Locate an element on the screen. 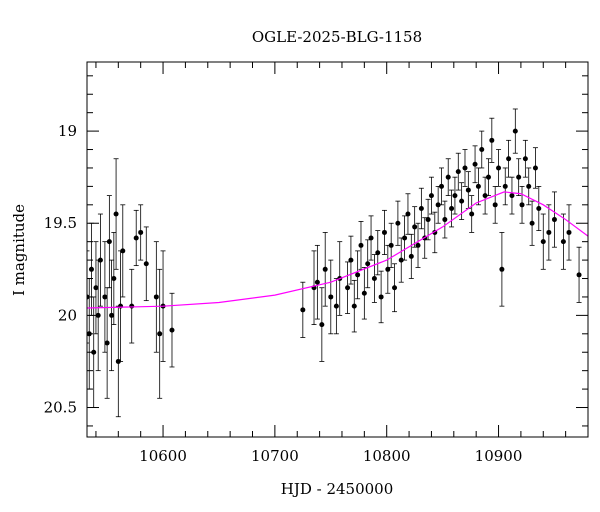 This screenshot has width=600, height=512. y-tick-label: 20.5 is located at coordinates (60, 408).